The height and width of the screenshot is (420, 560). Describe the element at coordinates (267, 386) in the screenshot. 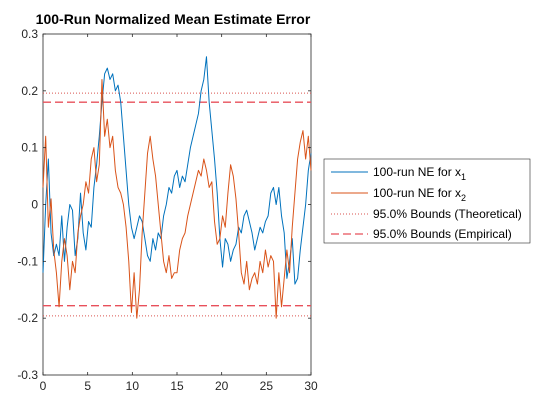

I see `x-tick-label: 25` at that location.